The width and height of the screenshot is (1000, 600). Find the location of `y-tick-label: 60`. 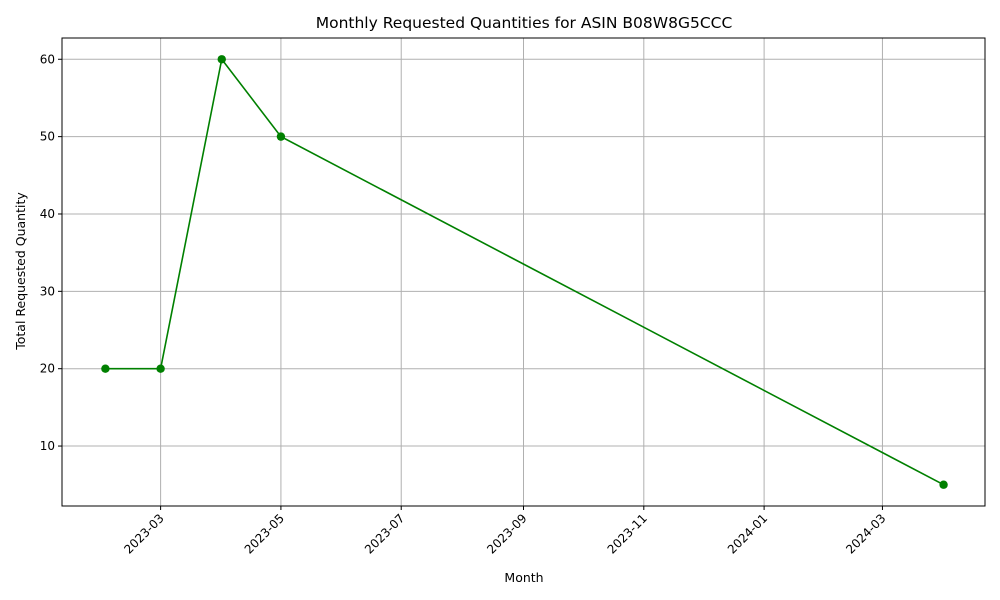

y-tick-label: 60 is located at coordinates (47, 59).